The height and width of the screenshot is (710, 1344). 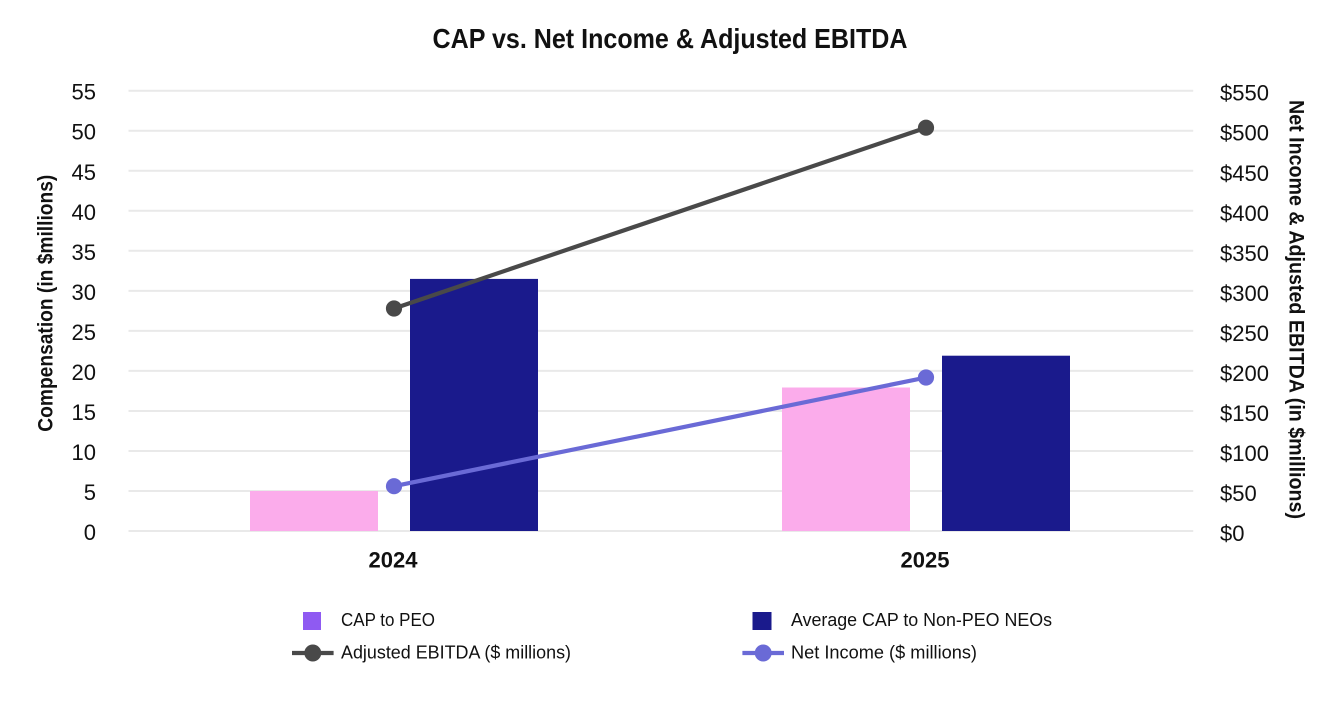 I want to click on svg-text: 2024, so click(x=394, y=560).